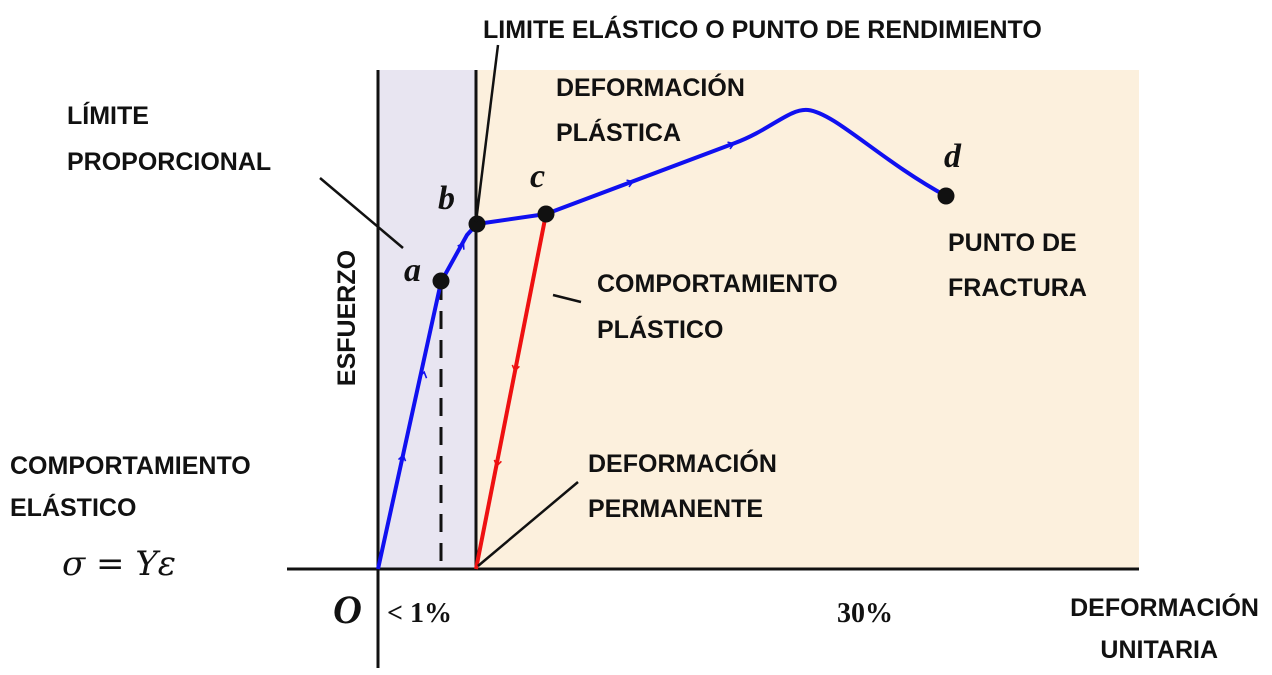 The width and height of the screenshot is (1272, 675). Describe the element at coordinates (1012, 243) in the screenshot. I see `fracture-point-label-1: PUNTO DE` at that location.